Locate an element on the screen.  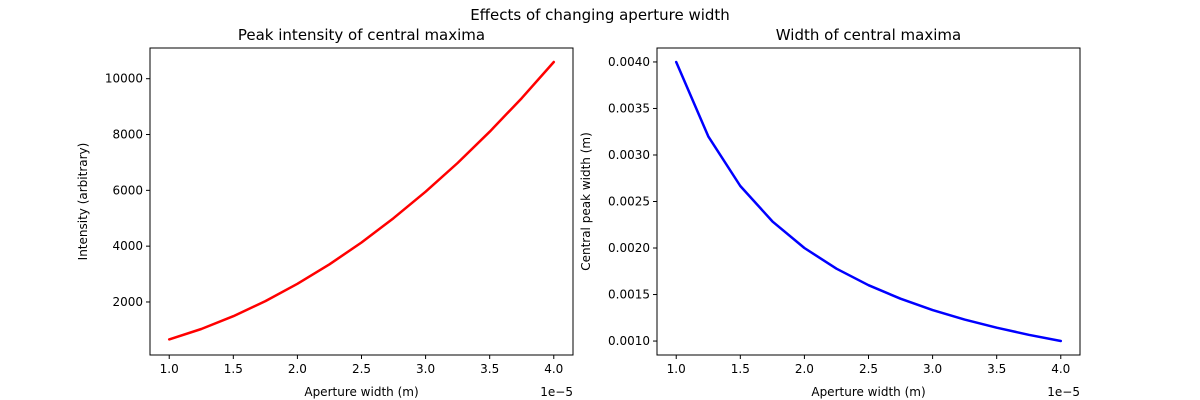
y-tick-label: 10000 is located at coordinates (124, 79).